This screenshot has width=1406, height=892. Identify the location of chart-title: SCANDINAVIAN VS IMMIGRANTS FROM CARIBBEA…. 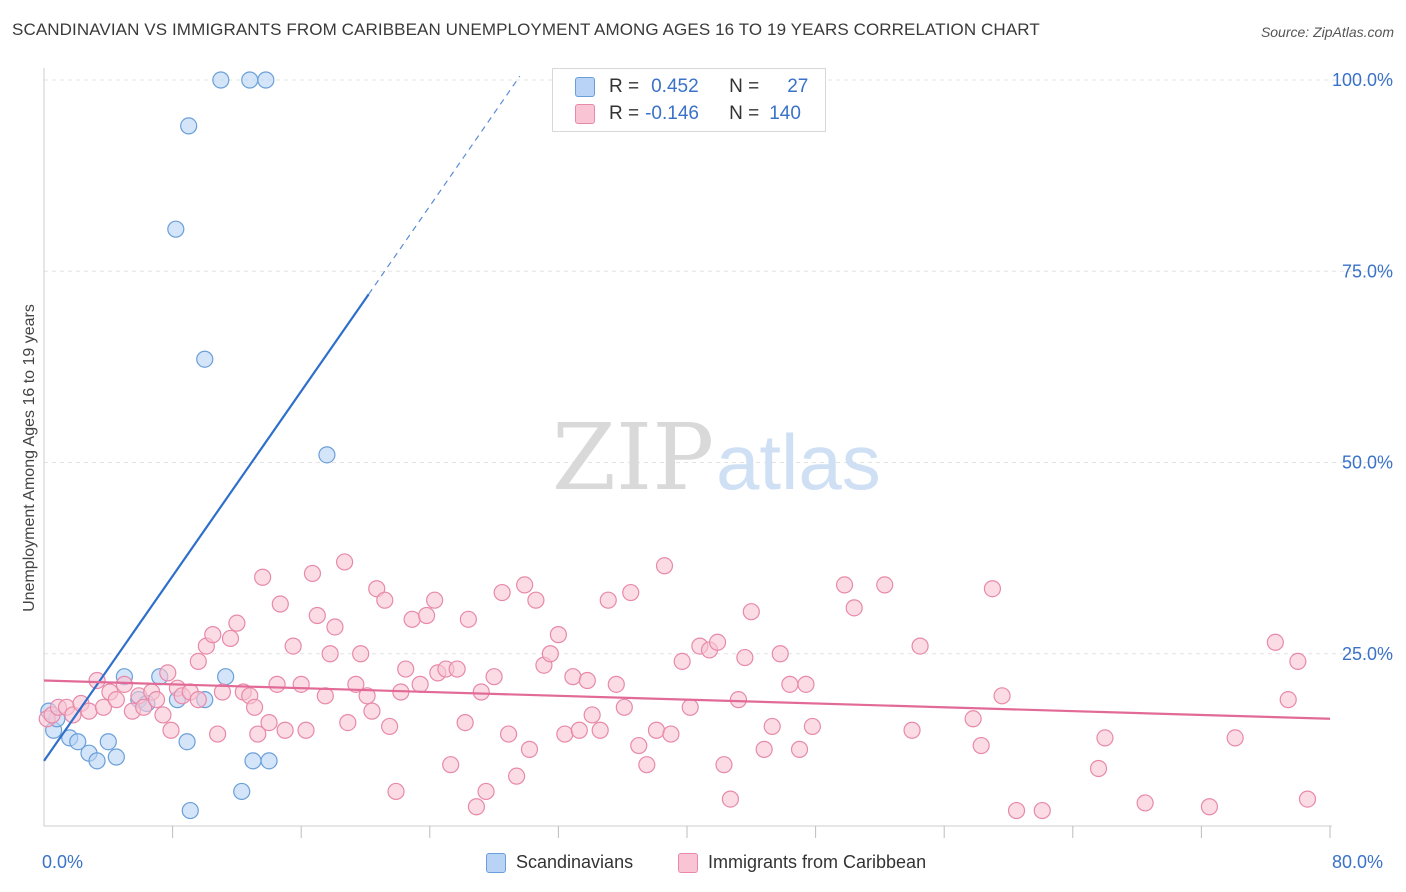
(526, 29).